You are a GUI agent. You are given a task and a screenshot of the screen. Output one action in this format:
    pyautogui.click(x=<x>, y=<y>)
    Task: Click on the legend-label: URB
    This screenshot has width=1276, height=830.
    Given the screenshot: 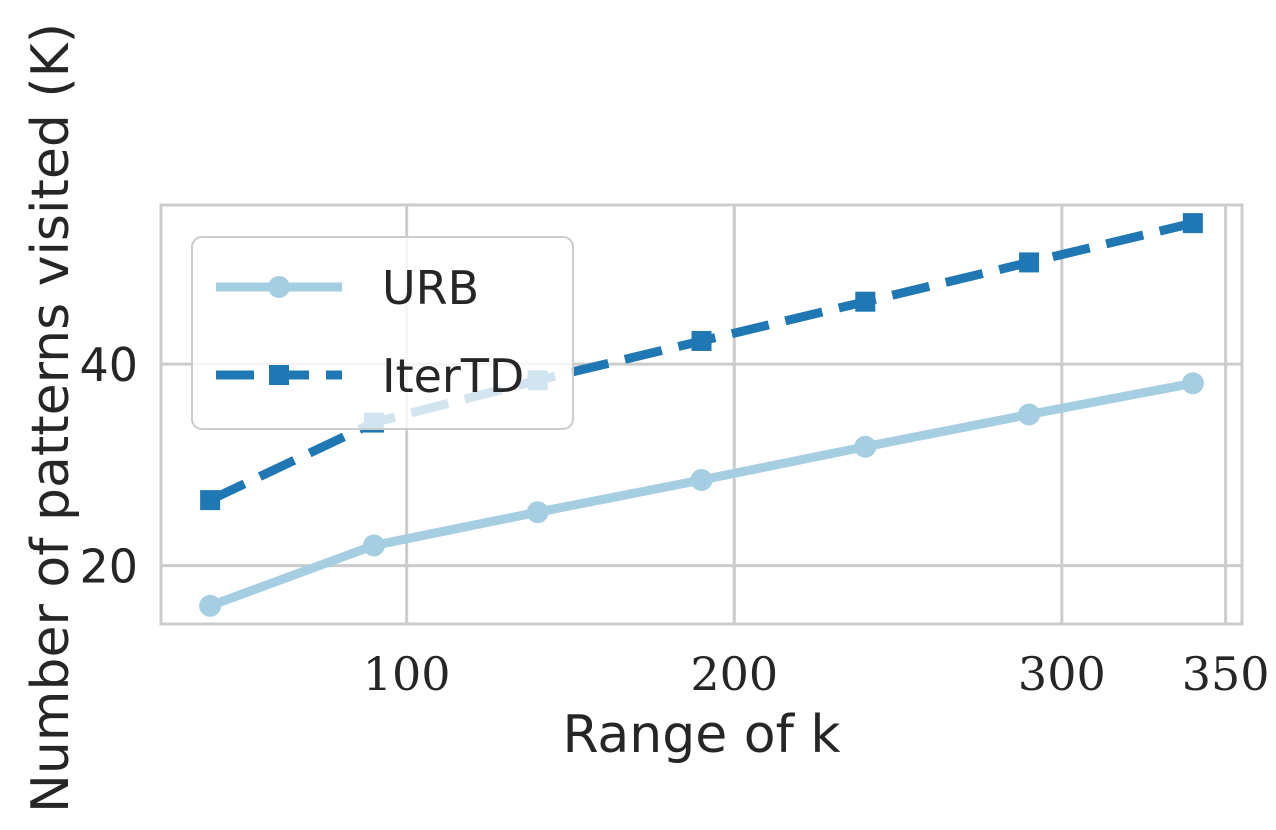 What is the action you would take?
    pyautogui.click(x=430, y=288)
    